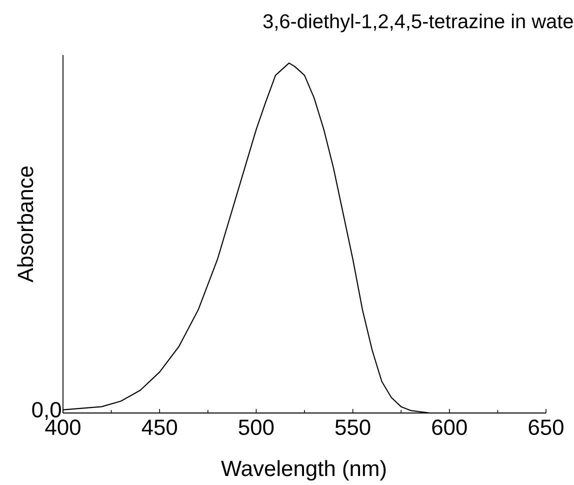  What do you see at coordinates (25, 224) in the screenshot?
I see `y-axis-title: Absorbance` at bounding box center [25, 224].